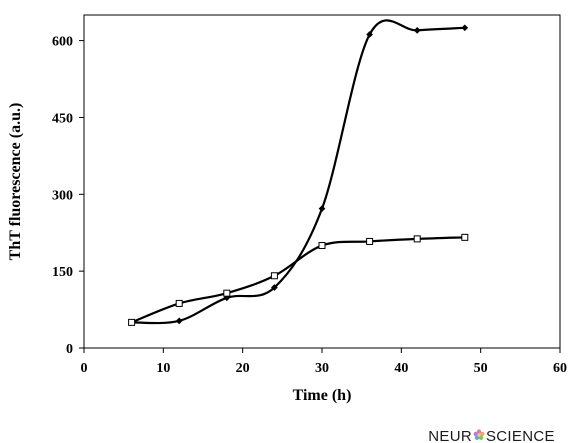  Describe the element at coordinates (450, 435) in the screenshot. I see `watermark-text-left: NEUR` at that location.